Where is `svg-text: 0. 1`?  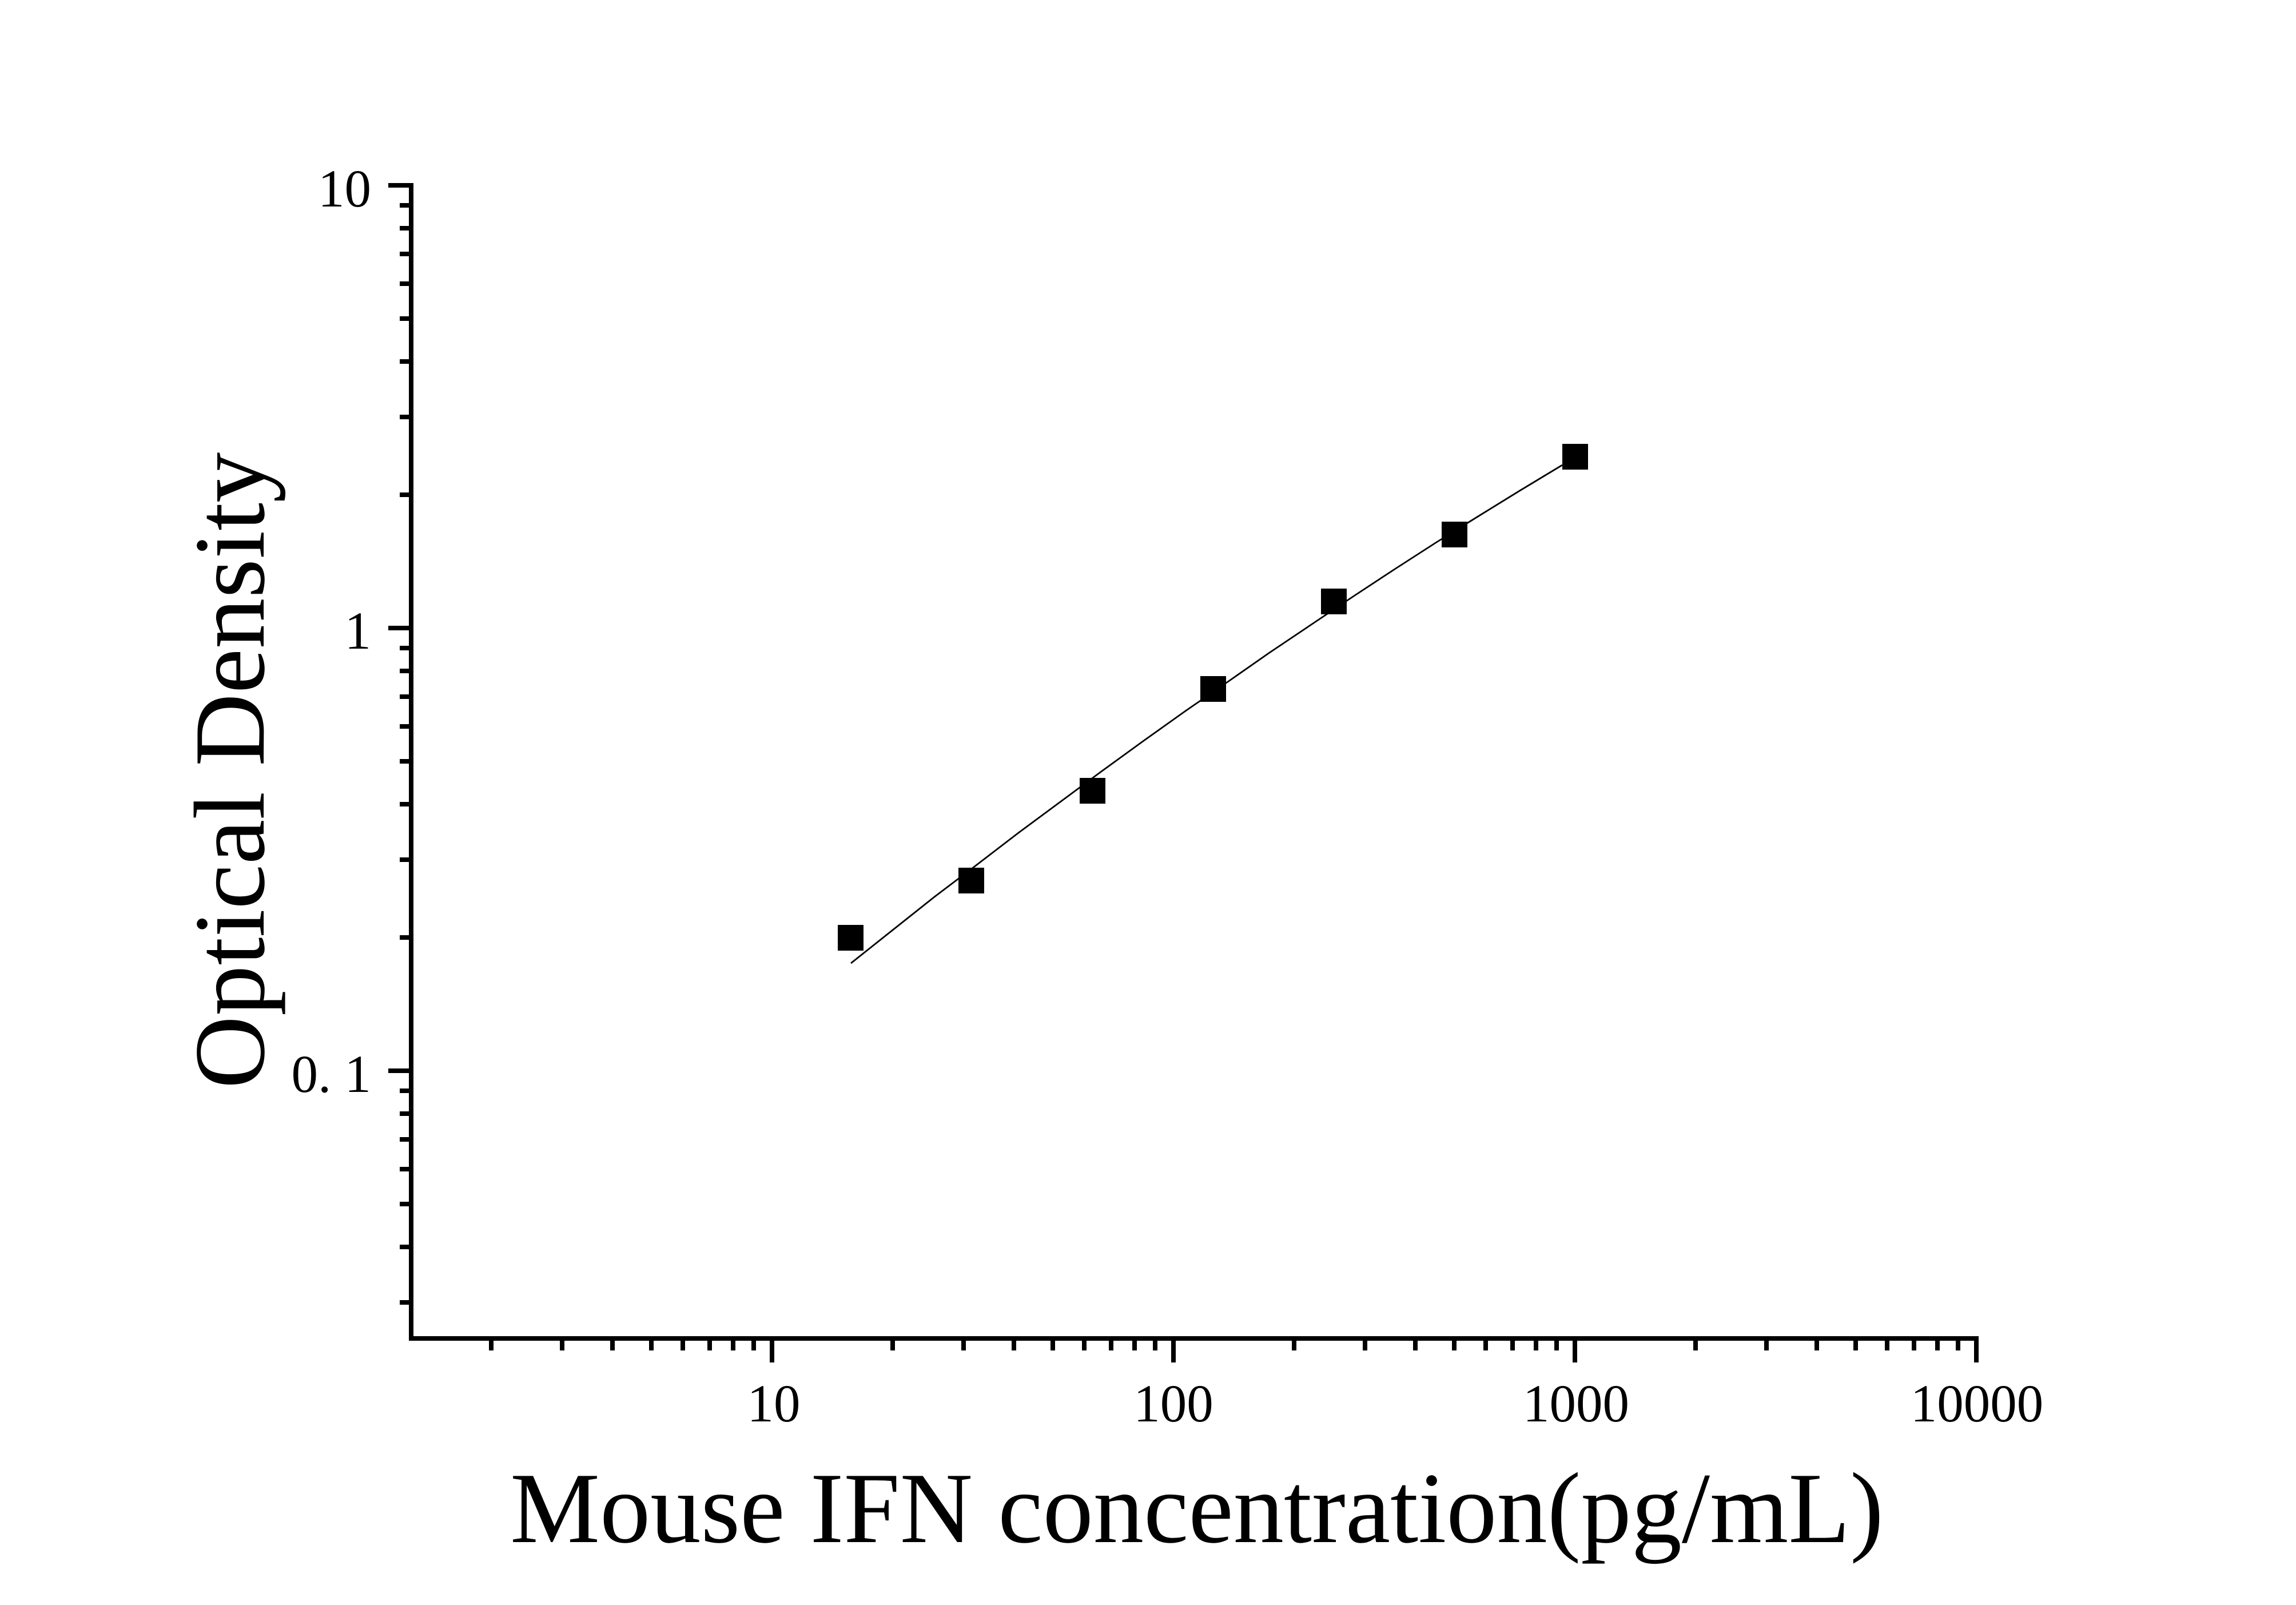
svg-text: 0. 1 is located at coordinates (332, 1074).